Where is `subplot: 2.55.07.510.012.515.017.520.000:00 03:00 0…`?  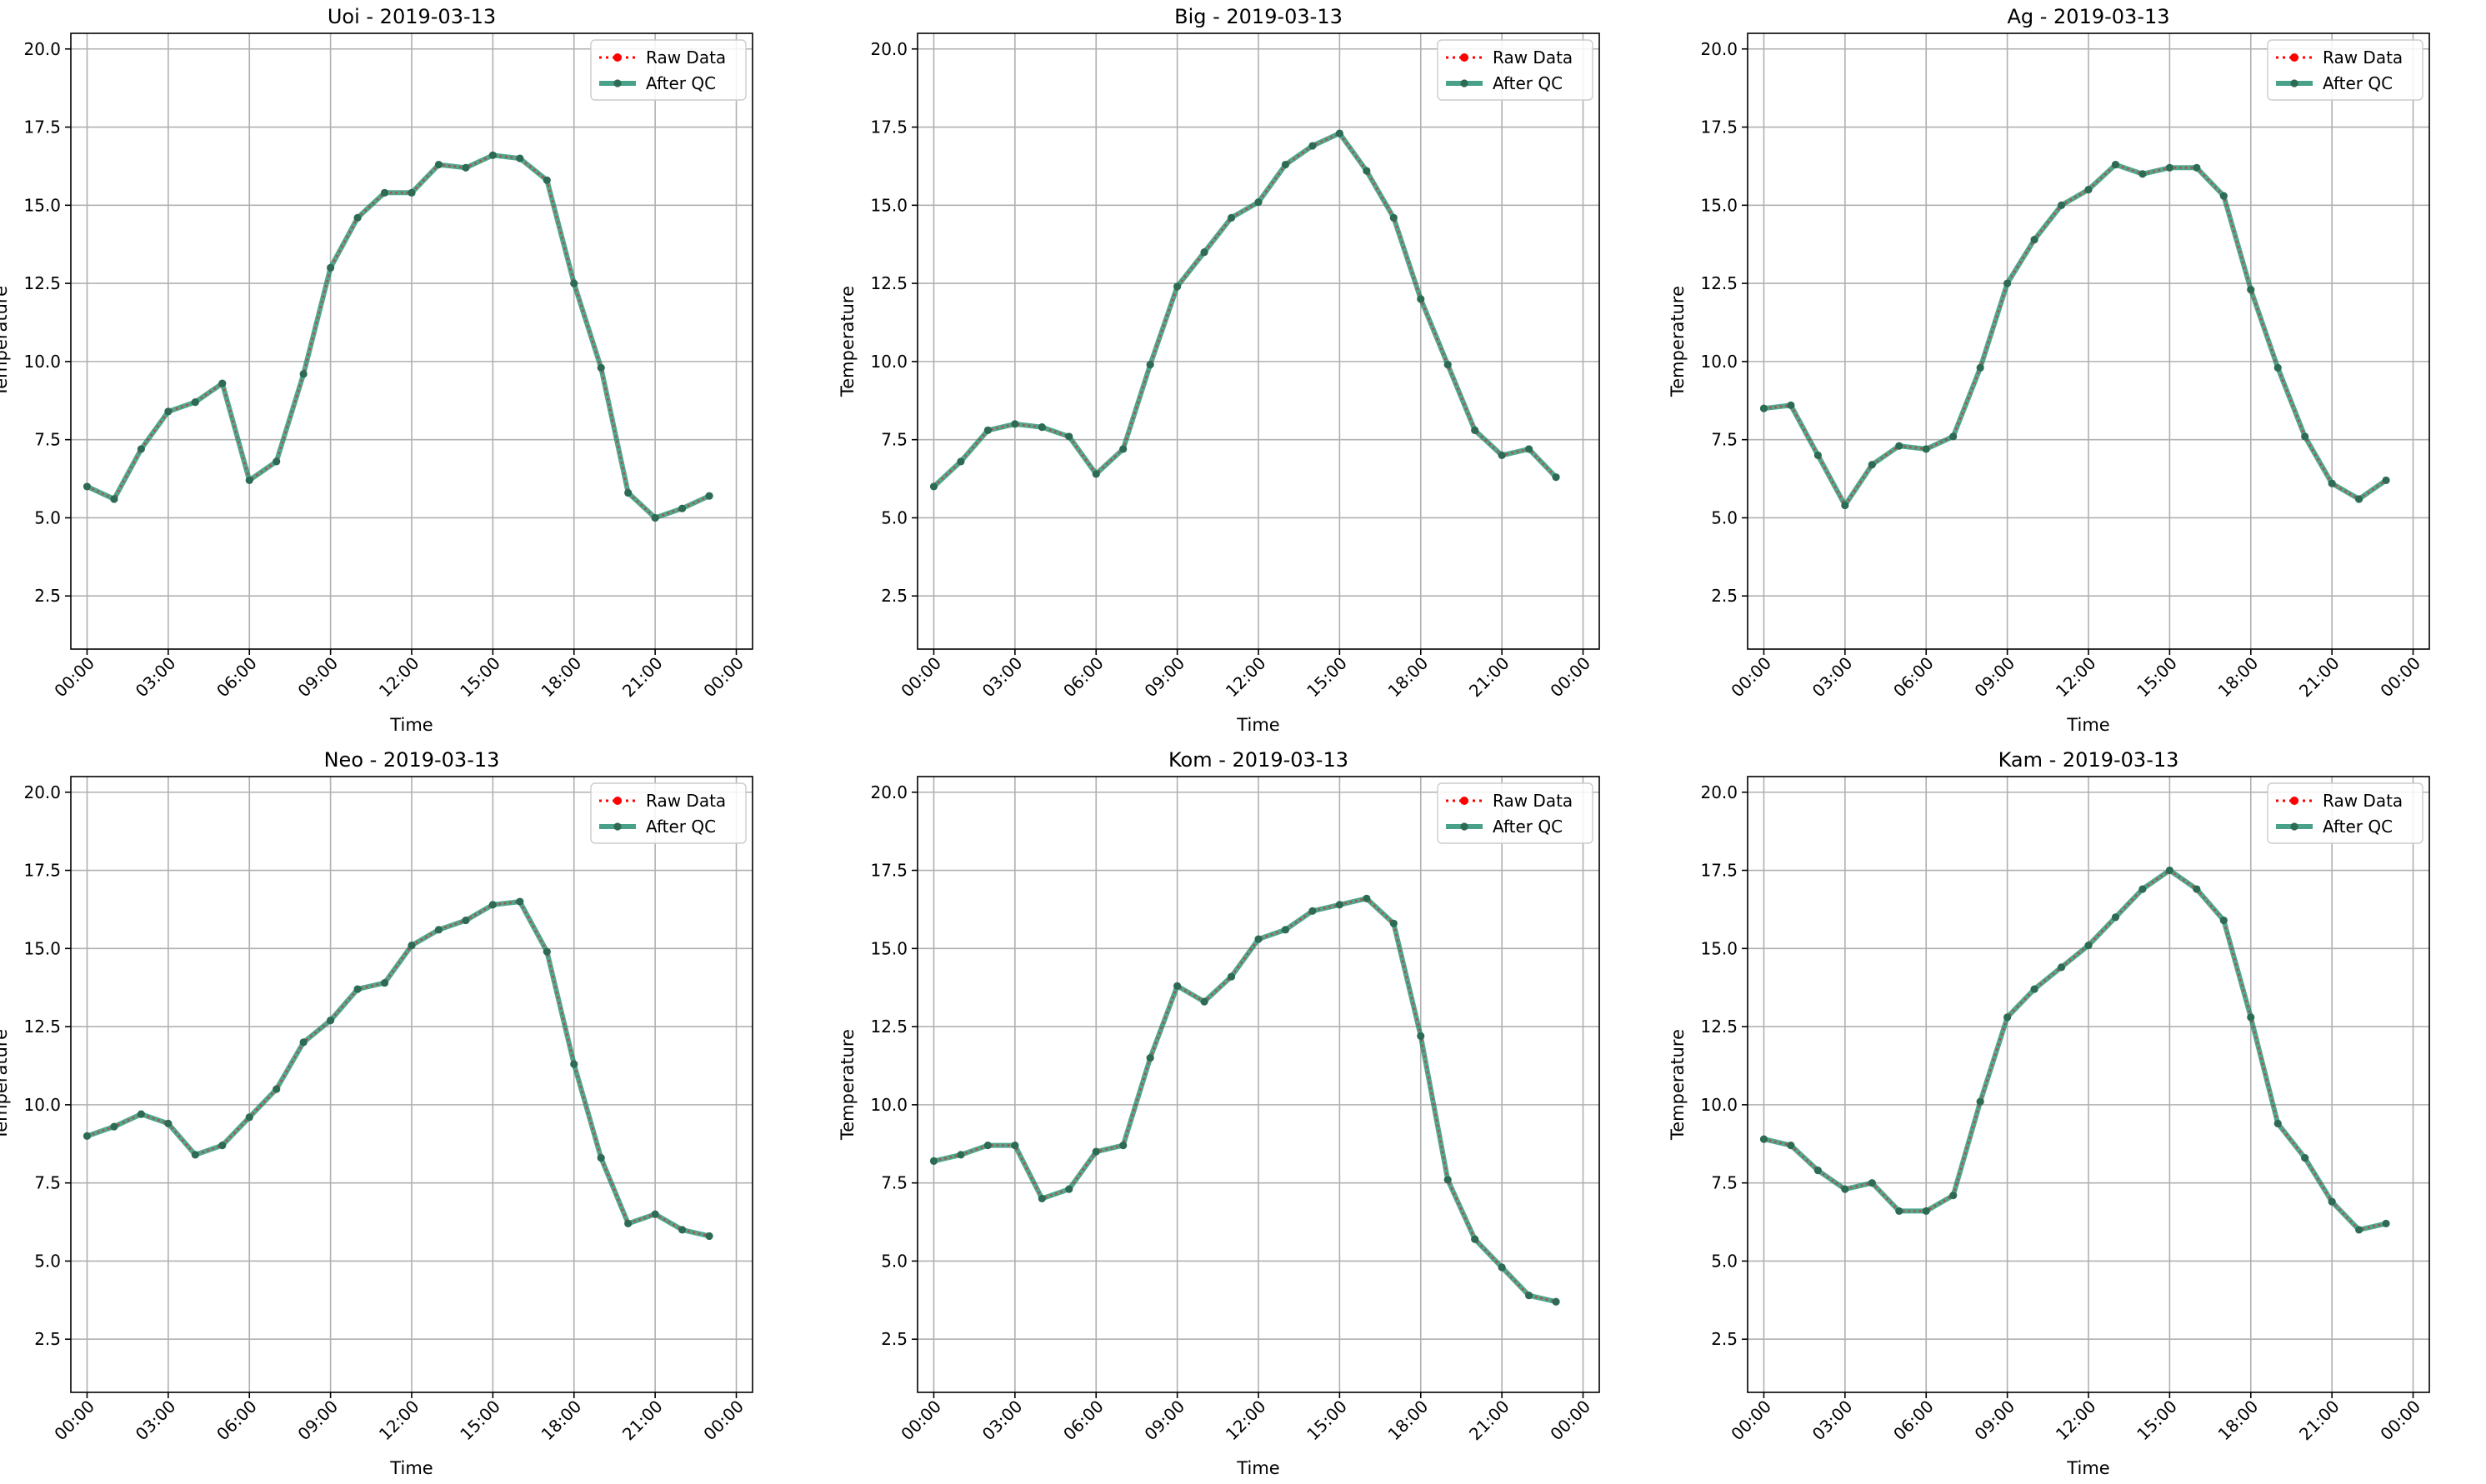
subplot: 2.55.07.510.012.515.017.520.000:00 03:00 0… is located at coordinates (376, 370).